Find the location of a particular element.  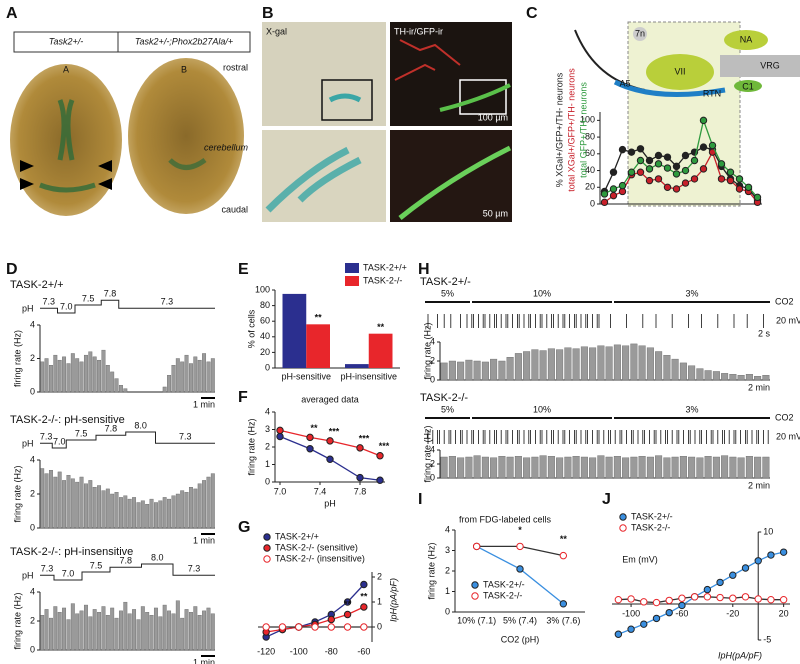

orientation: rostral is located at coordinates (235, 67).